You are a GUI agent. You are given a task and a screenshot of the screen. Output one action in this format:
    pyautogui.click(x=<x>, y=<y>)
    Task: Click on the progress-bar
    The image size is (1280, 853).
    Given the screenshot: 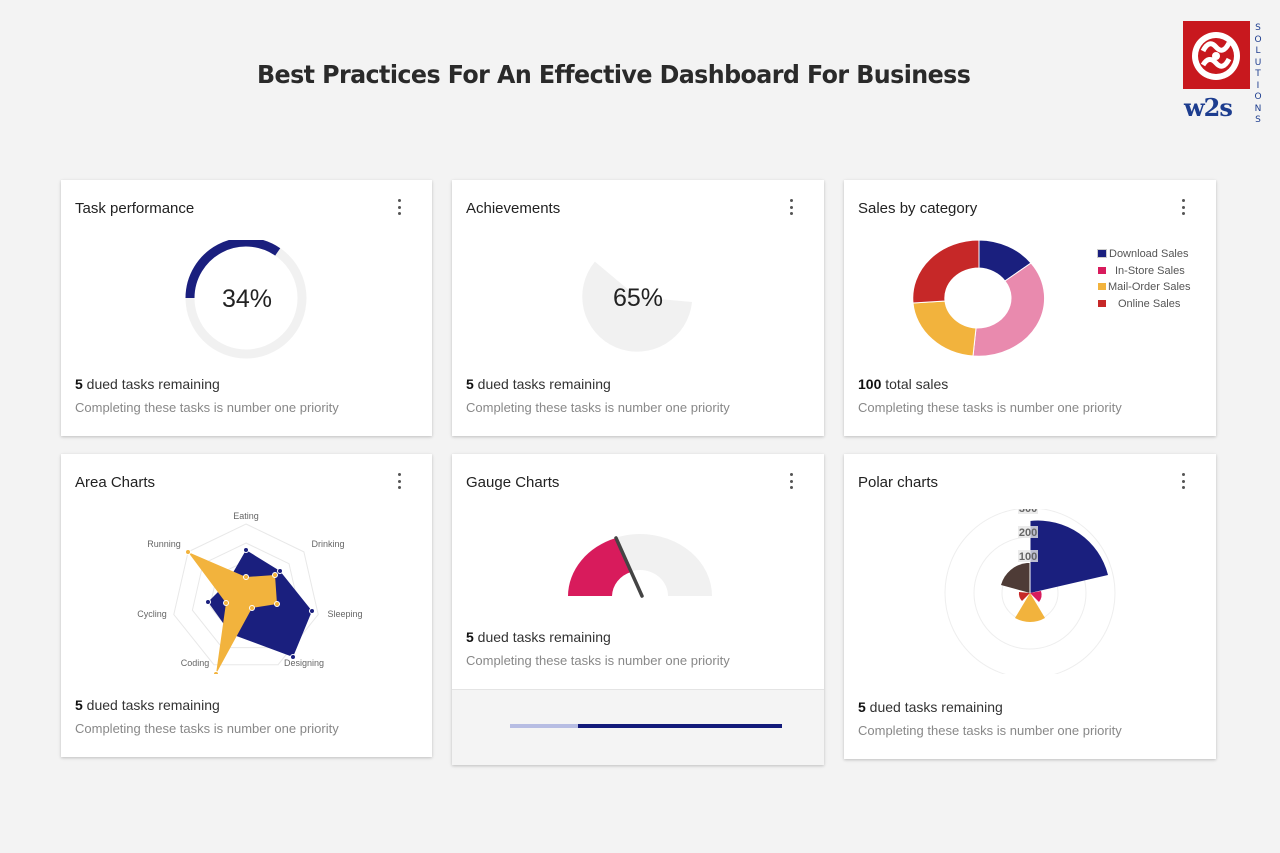 What is the action you would take?
    pyautogui.click(x=646, y=726)
    